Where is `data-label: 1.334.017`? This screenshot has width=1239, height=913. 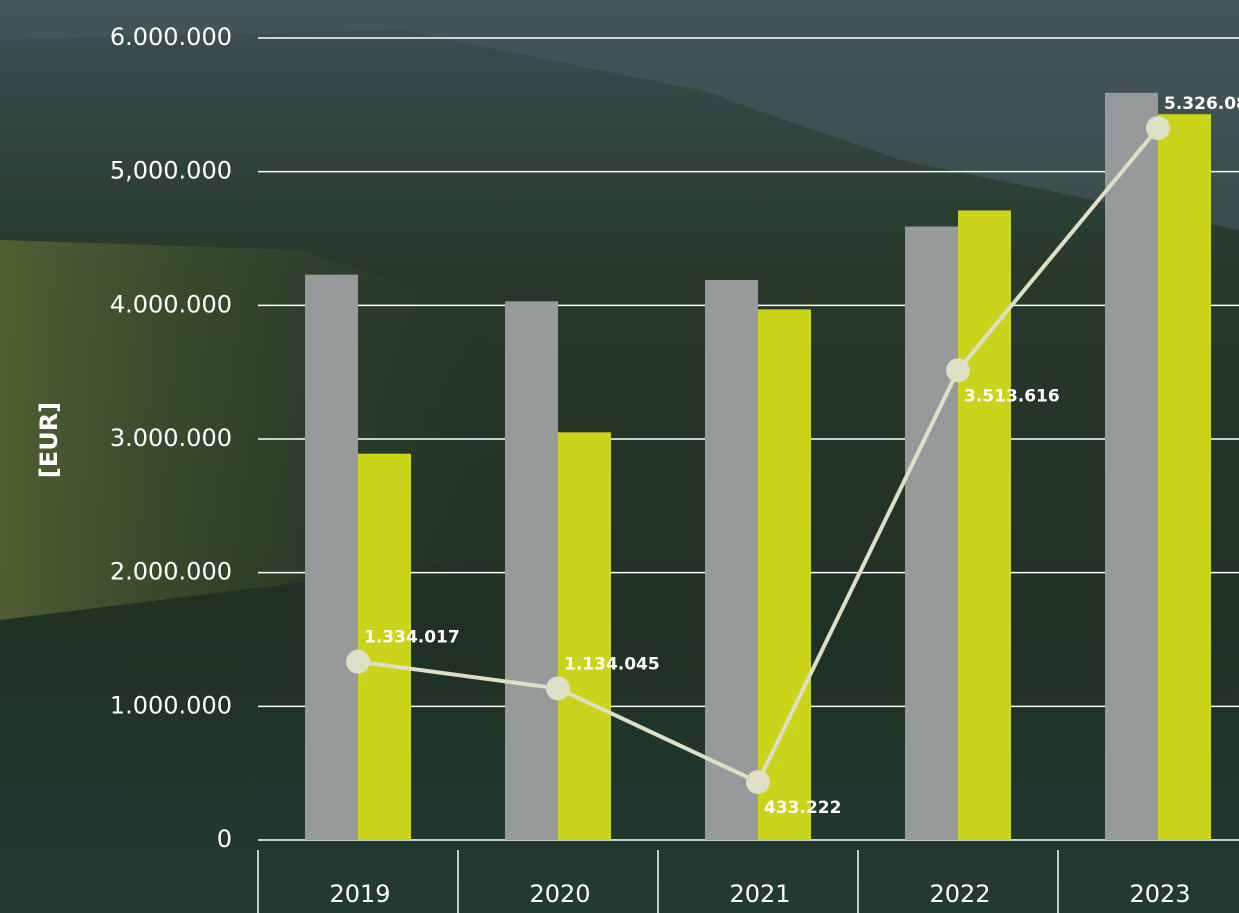
data-label: 1.334.017 is located at coordinates (412, 638).